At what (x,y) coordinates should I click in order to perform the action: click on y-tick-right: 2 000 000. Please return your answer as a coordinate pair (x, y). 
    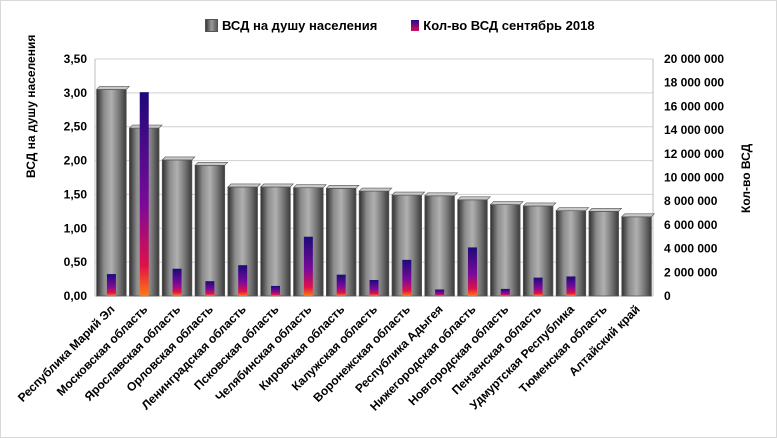
    Looking at the image, I should click on (691, 272).